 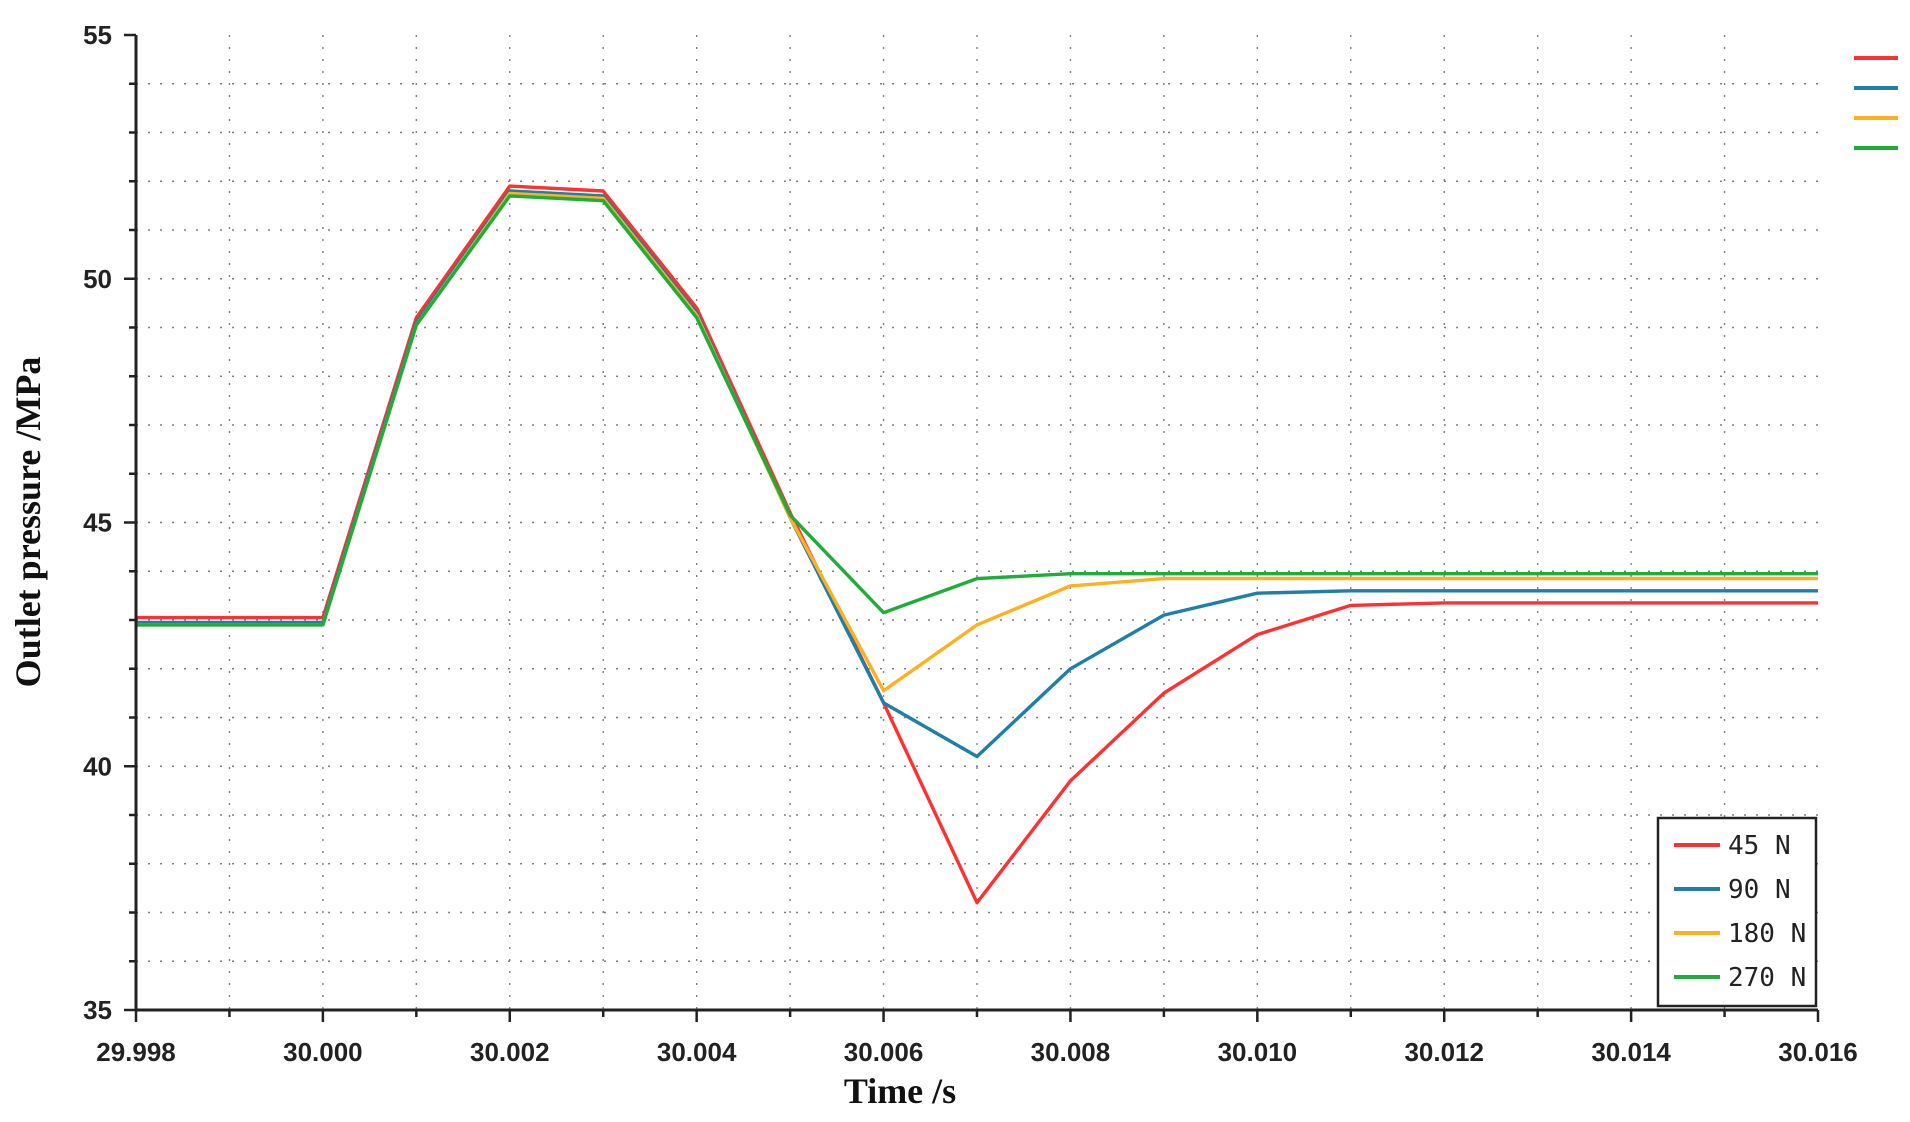 What do you see at coordinates (97, 1010) in the screenshot?
I see `y-tick-label: 35` at bounding box center [97, 1010].